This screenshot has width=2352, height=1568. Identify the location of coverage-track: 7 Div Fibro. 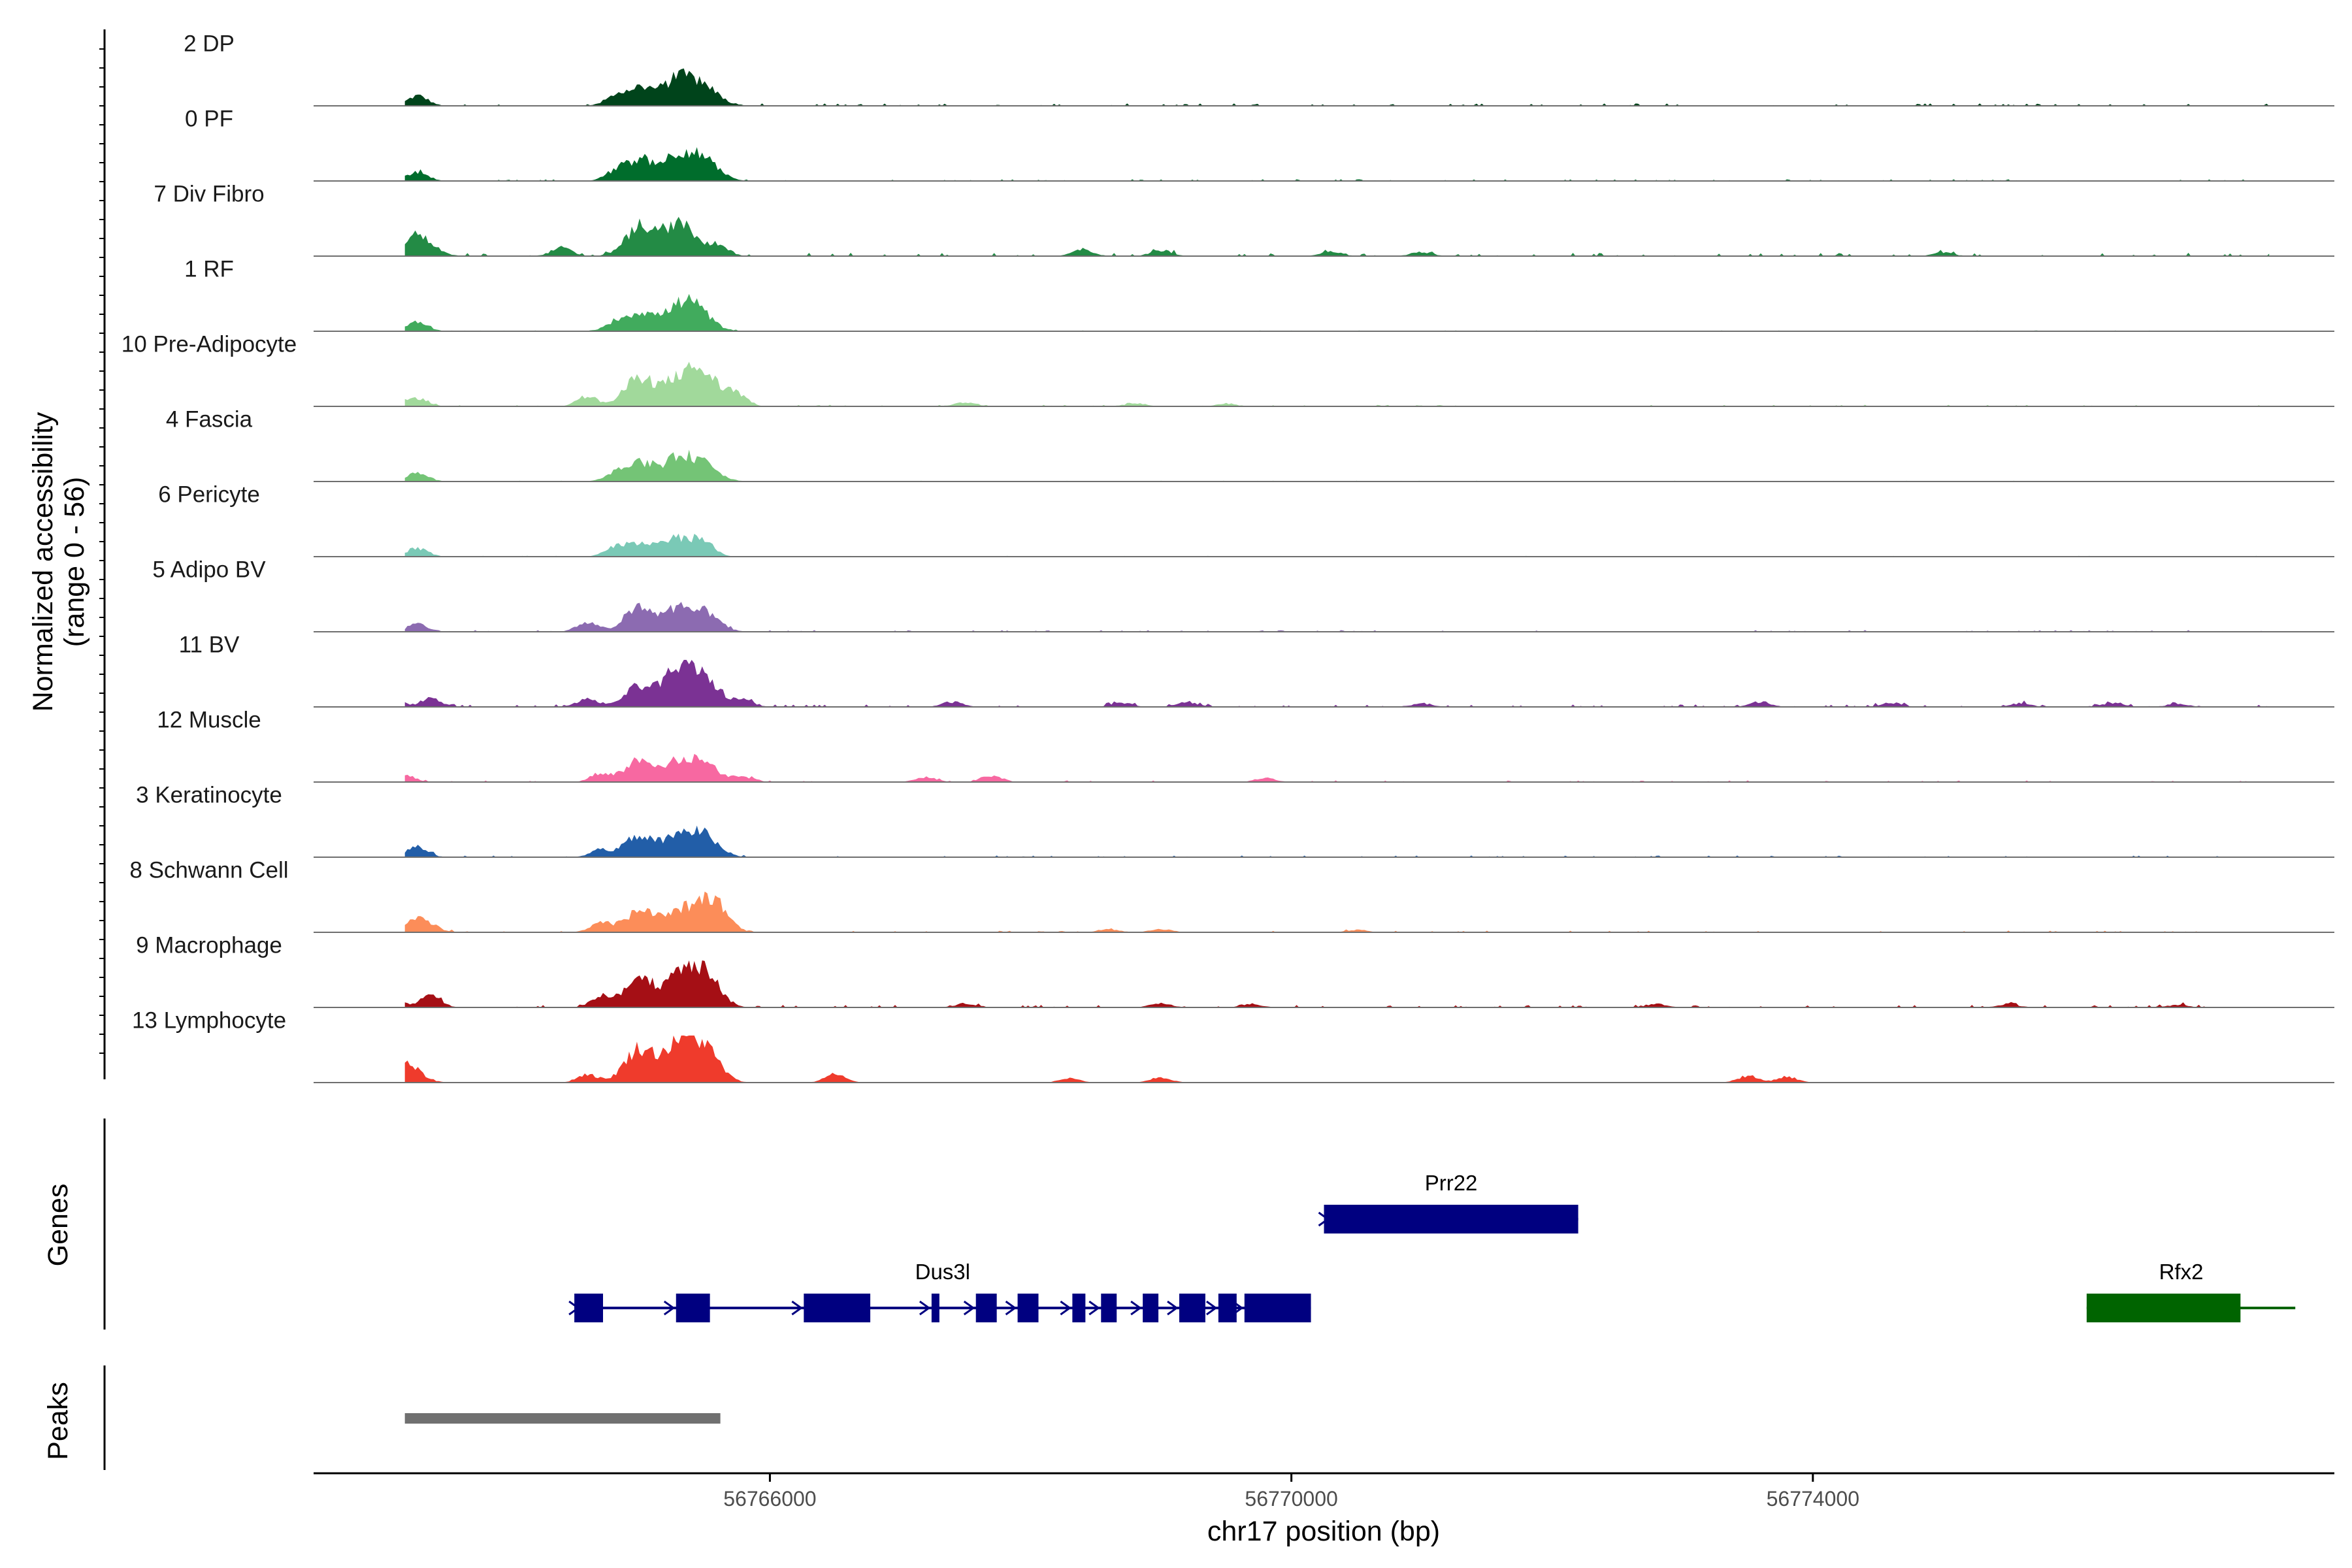
(1244, 219).